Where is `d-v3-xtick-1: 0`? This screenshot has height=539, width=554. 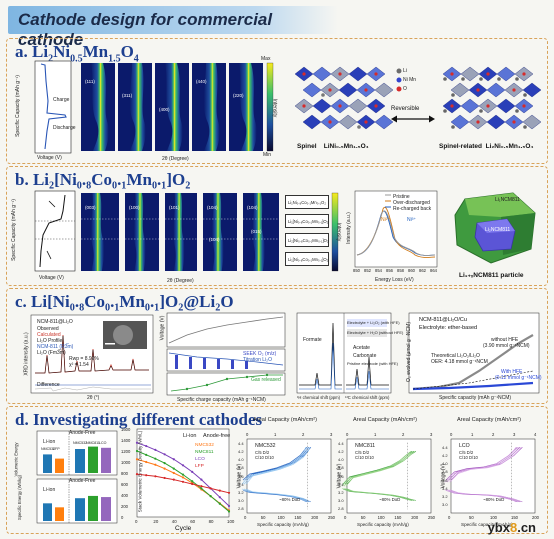
d-v3-xtick-1: 0 is located at coordinates (449, 517).